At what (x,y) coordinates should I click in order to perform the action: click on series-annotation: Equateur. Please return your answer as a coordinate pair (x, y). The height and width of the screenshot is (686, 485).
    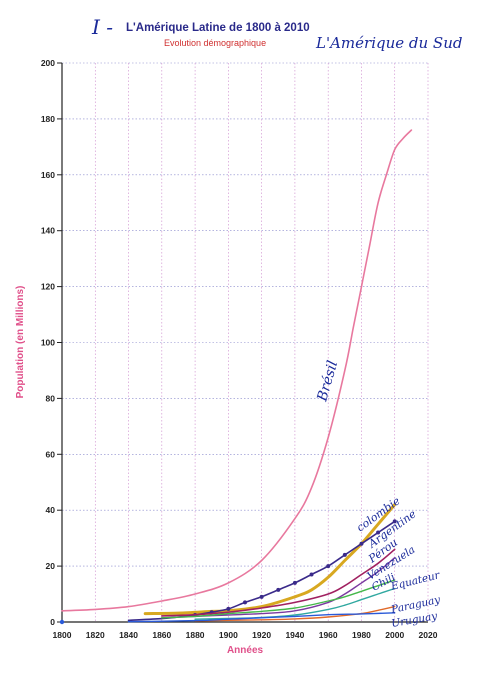
    Looking at the image, I should click on (415, 581).